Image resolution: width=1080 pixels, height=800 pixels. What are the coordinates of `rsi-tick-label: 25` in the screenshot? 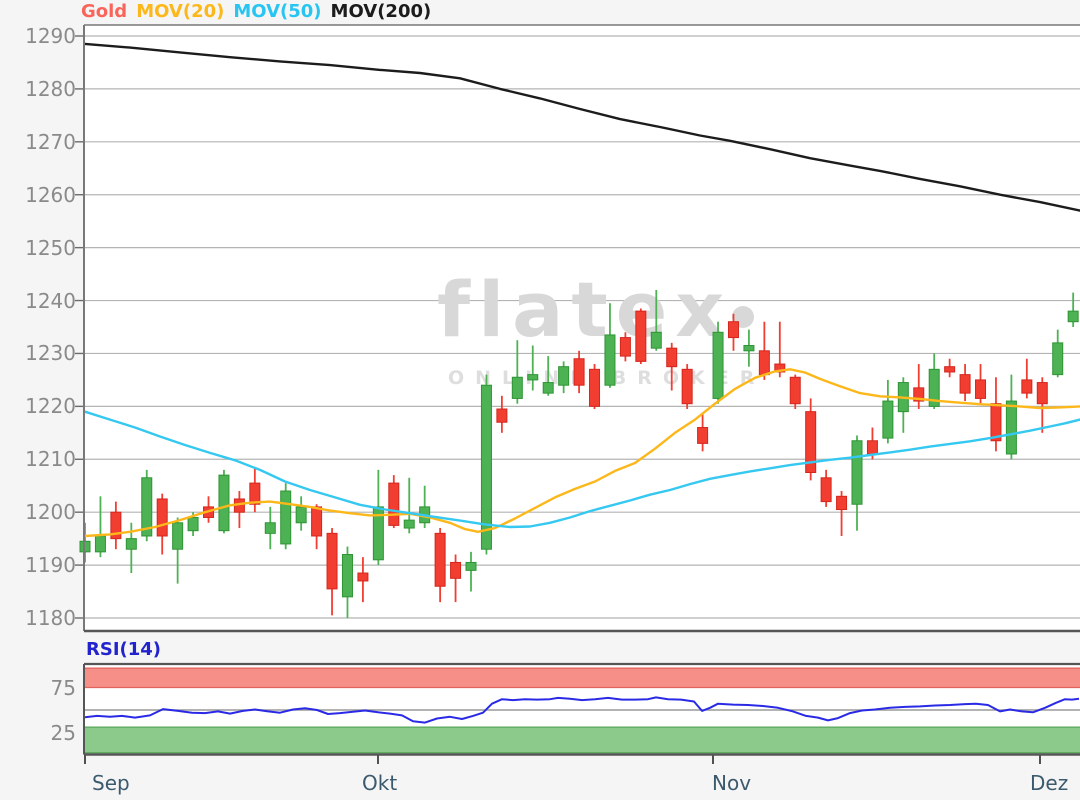 It's located at (63, 732).